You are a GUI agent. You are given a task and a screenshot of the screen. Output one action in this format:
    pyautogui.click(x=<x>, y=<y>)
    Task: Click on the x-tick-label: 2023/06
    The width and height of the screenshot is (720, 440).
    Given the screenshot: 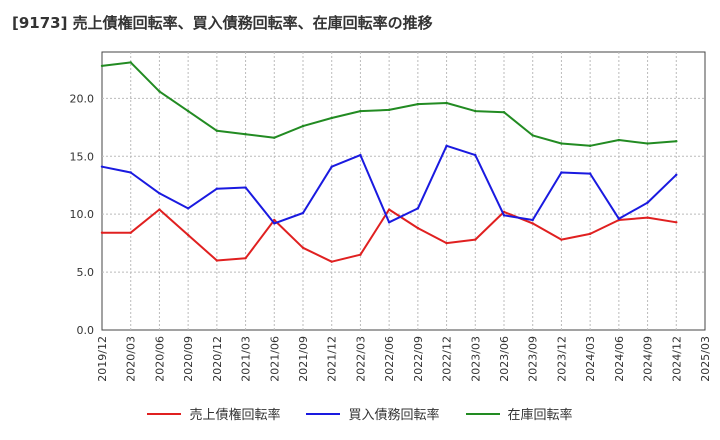 What is the action you would take?
    pyautogui.click(x=504, y=359)
    